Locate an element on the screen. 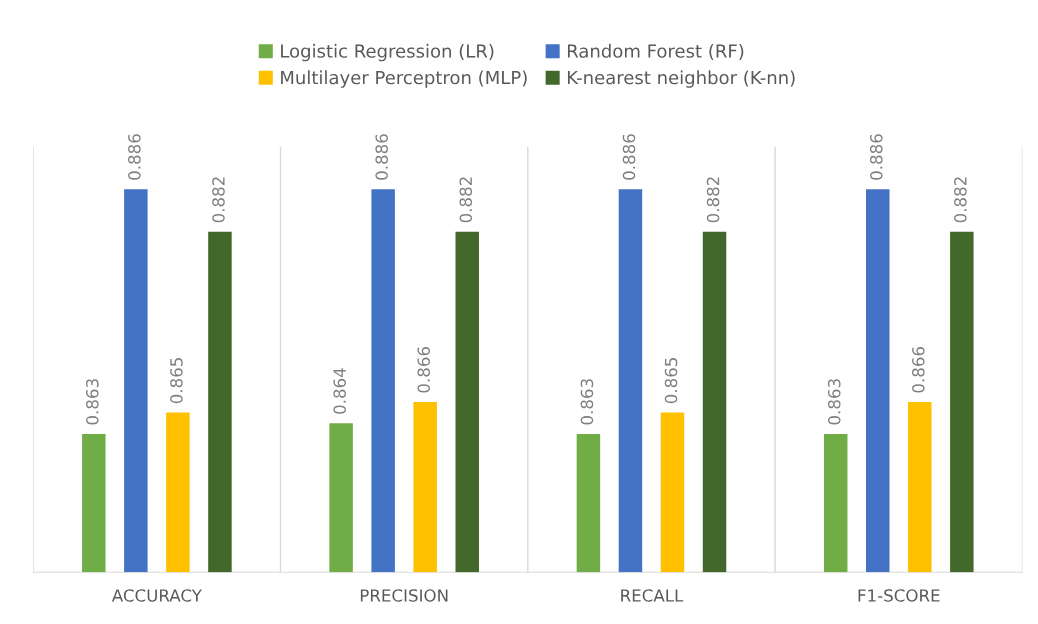 The image size is (1038, 624). legend-label: Logistic Regression (LR) is located at coordinates (387, 52).